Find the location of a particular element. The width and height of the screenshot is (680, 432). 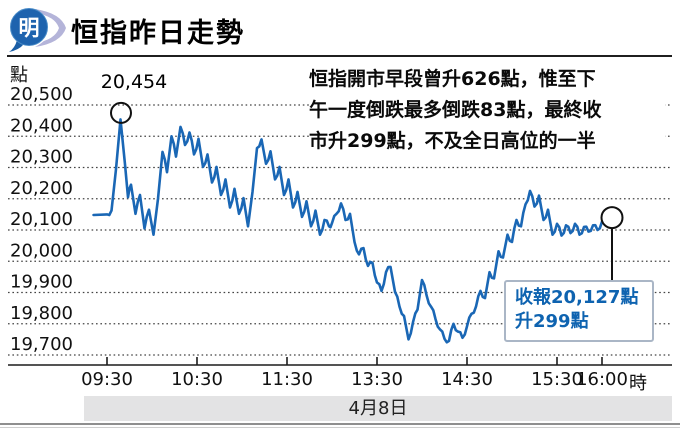

logo-text: 明 is located at coordinates (29, 28).